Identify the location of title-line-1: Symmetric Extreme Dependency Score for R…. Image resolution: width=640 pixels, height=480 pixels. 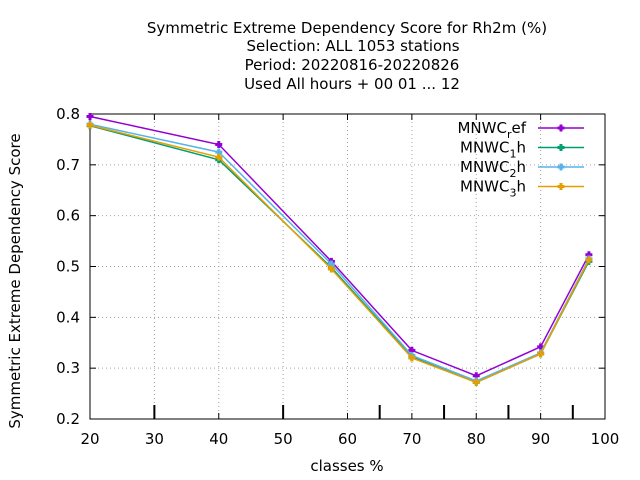
(347, 28).